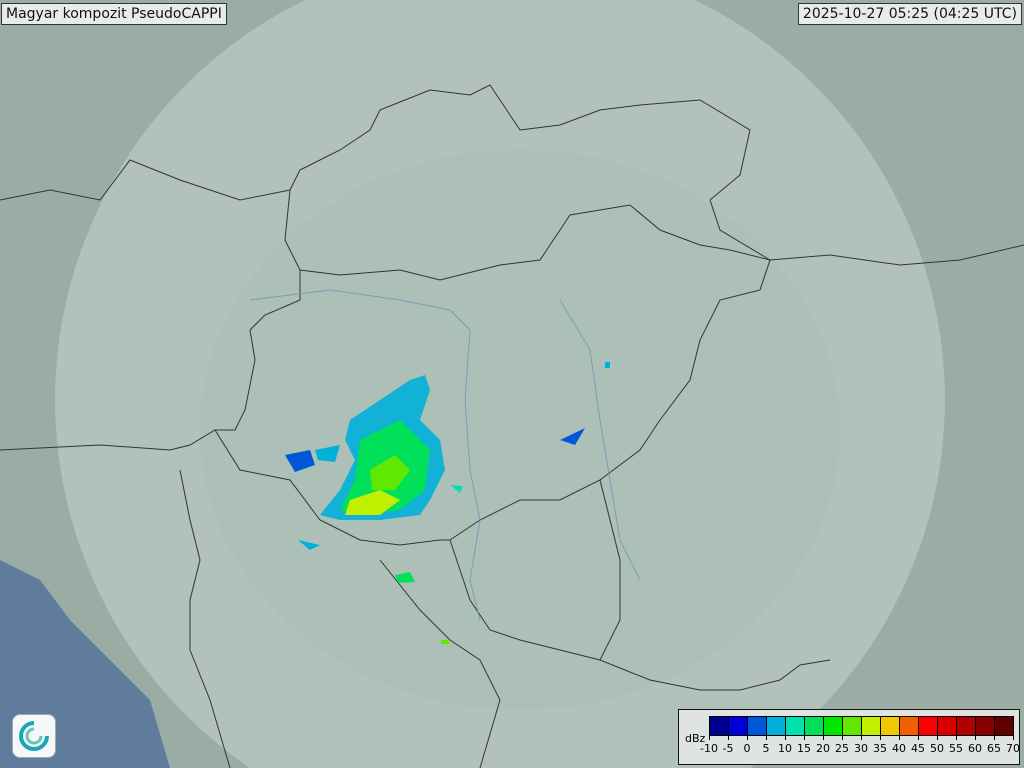  What do you see at coordinates (34, 736) in the screenshot?
I see `met-service-swirl-logo-icon` at bounding box center [34, 736].